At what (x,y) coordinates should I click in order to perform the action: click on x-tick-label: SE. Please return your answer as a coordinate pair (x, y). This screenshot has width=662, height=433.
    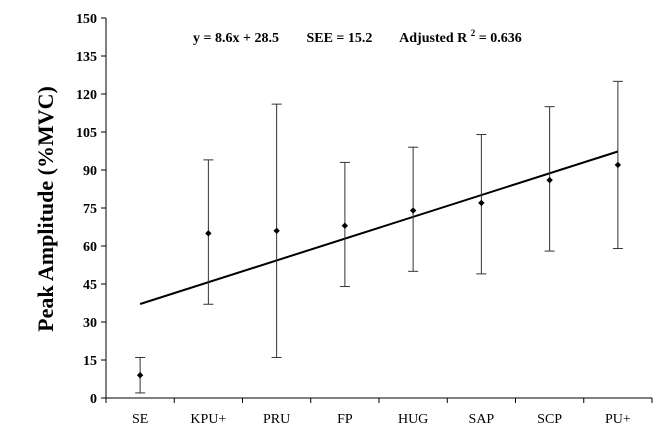
    Looking at the image, I should click on (140, 419).